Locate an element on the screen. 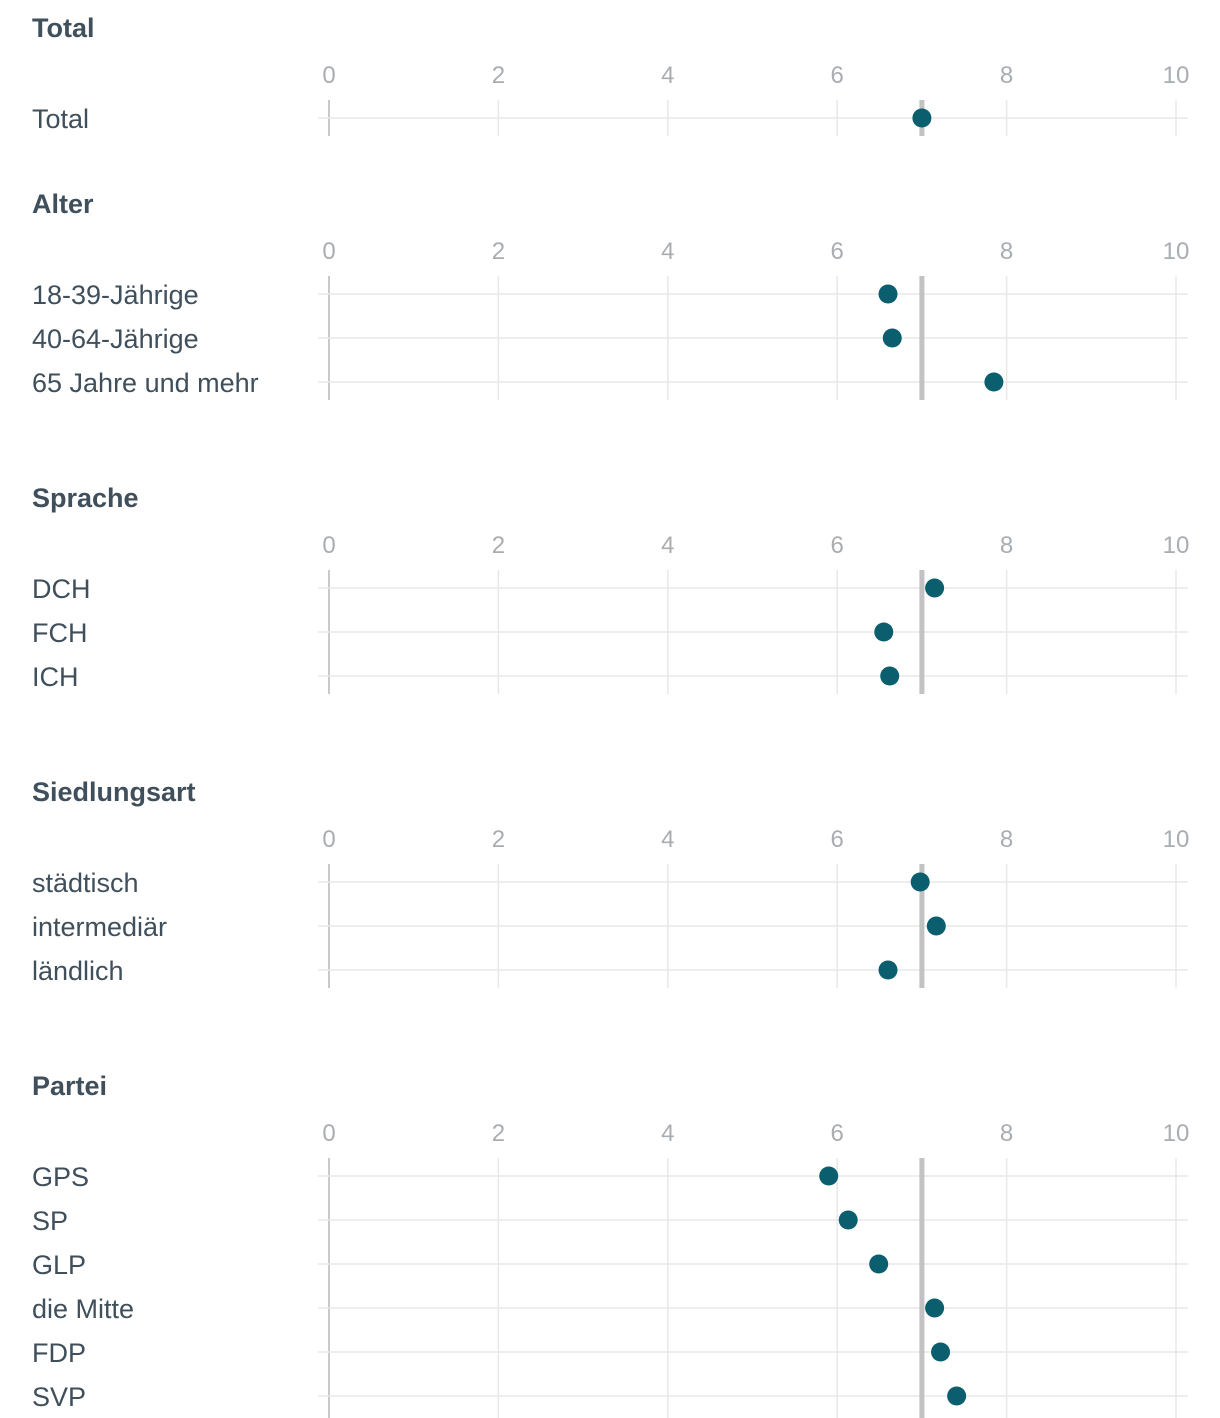 The image size is (1220, 1418). row-label: GLP is located at coordinates (59, 1265).